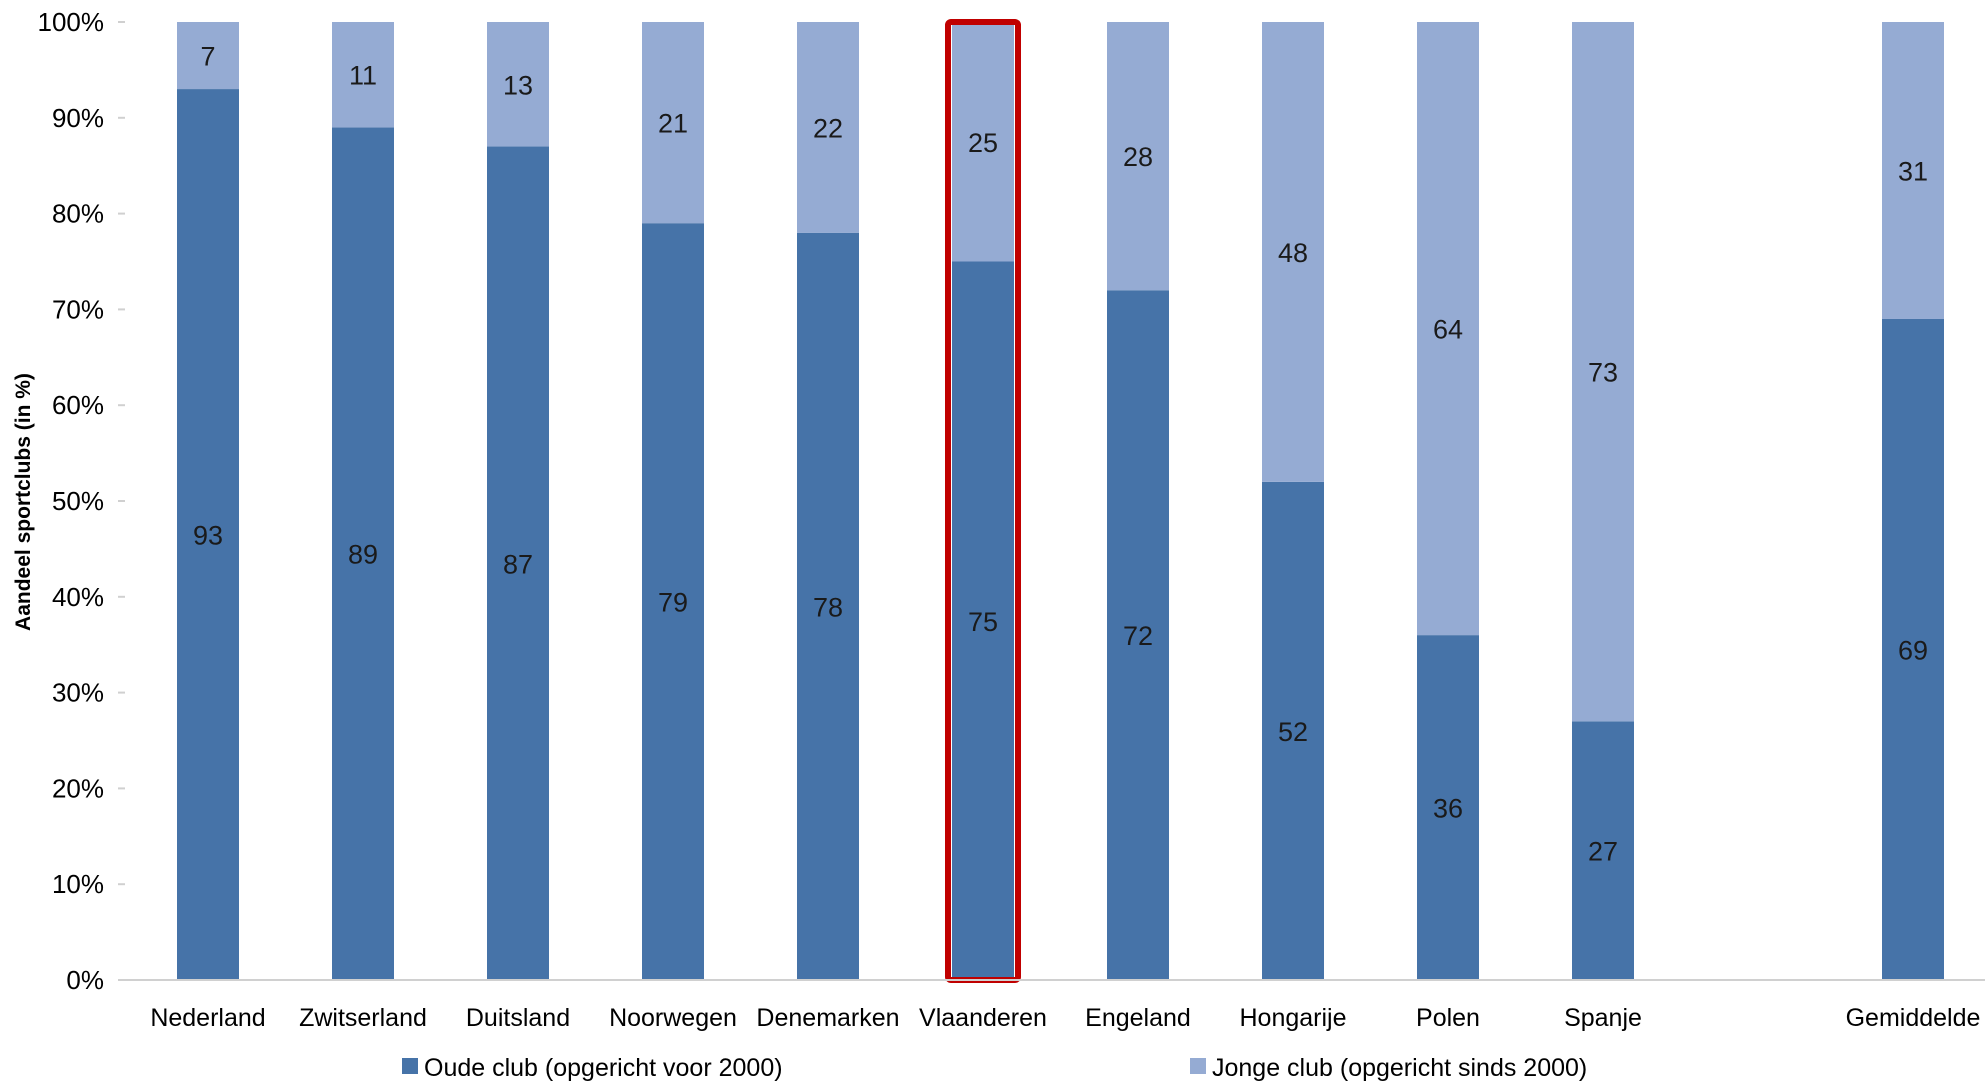 The image size is (1987, 1084). What do you see at coordinates (518, 1018) in the screenshot?
I see `x-tick-label-duitsland: Duitsland` at bounding box center [518, 1018].